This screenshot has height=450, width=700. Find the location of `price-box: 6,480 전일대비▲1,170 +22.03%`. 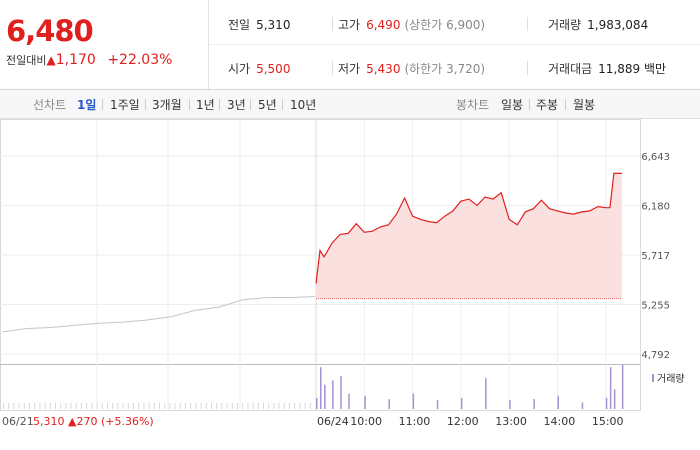

price-box: 6,480 전일대비▲1,170 +22.03% is located at coordinates (104, 44).